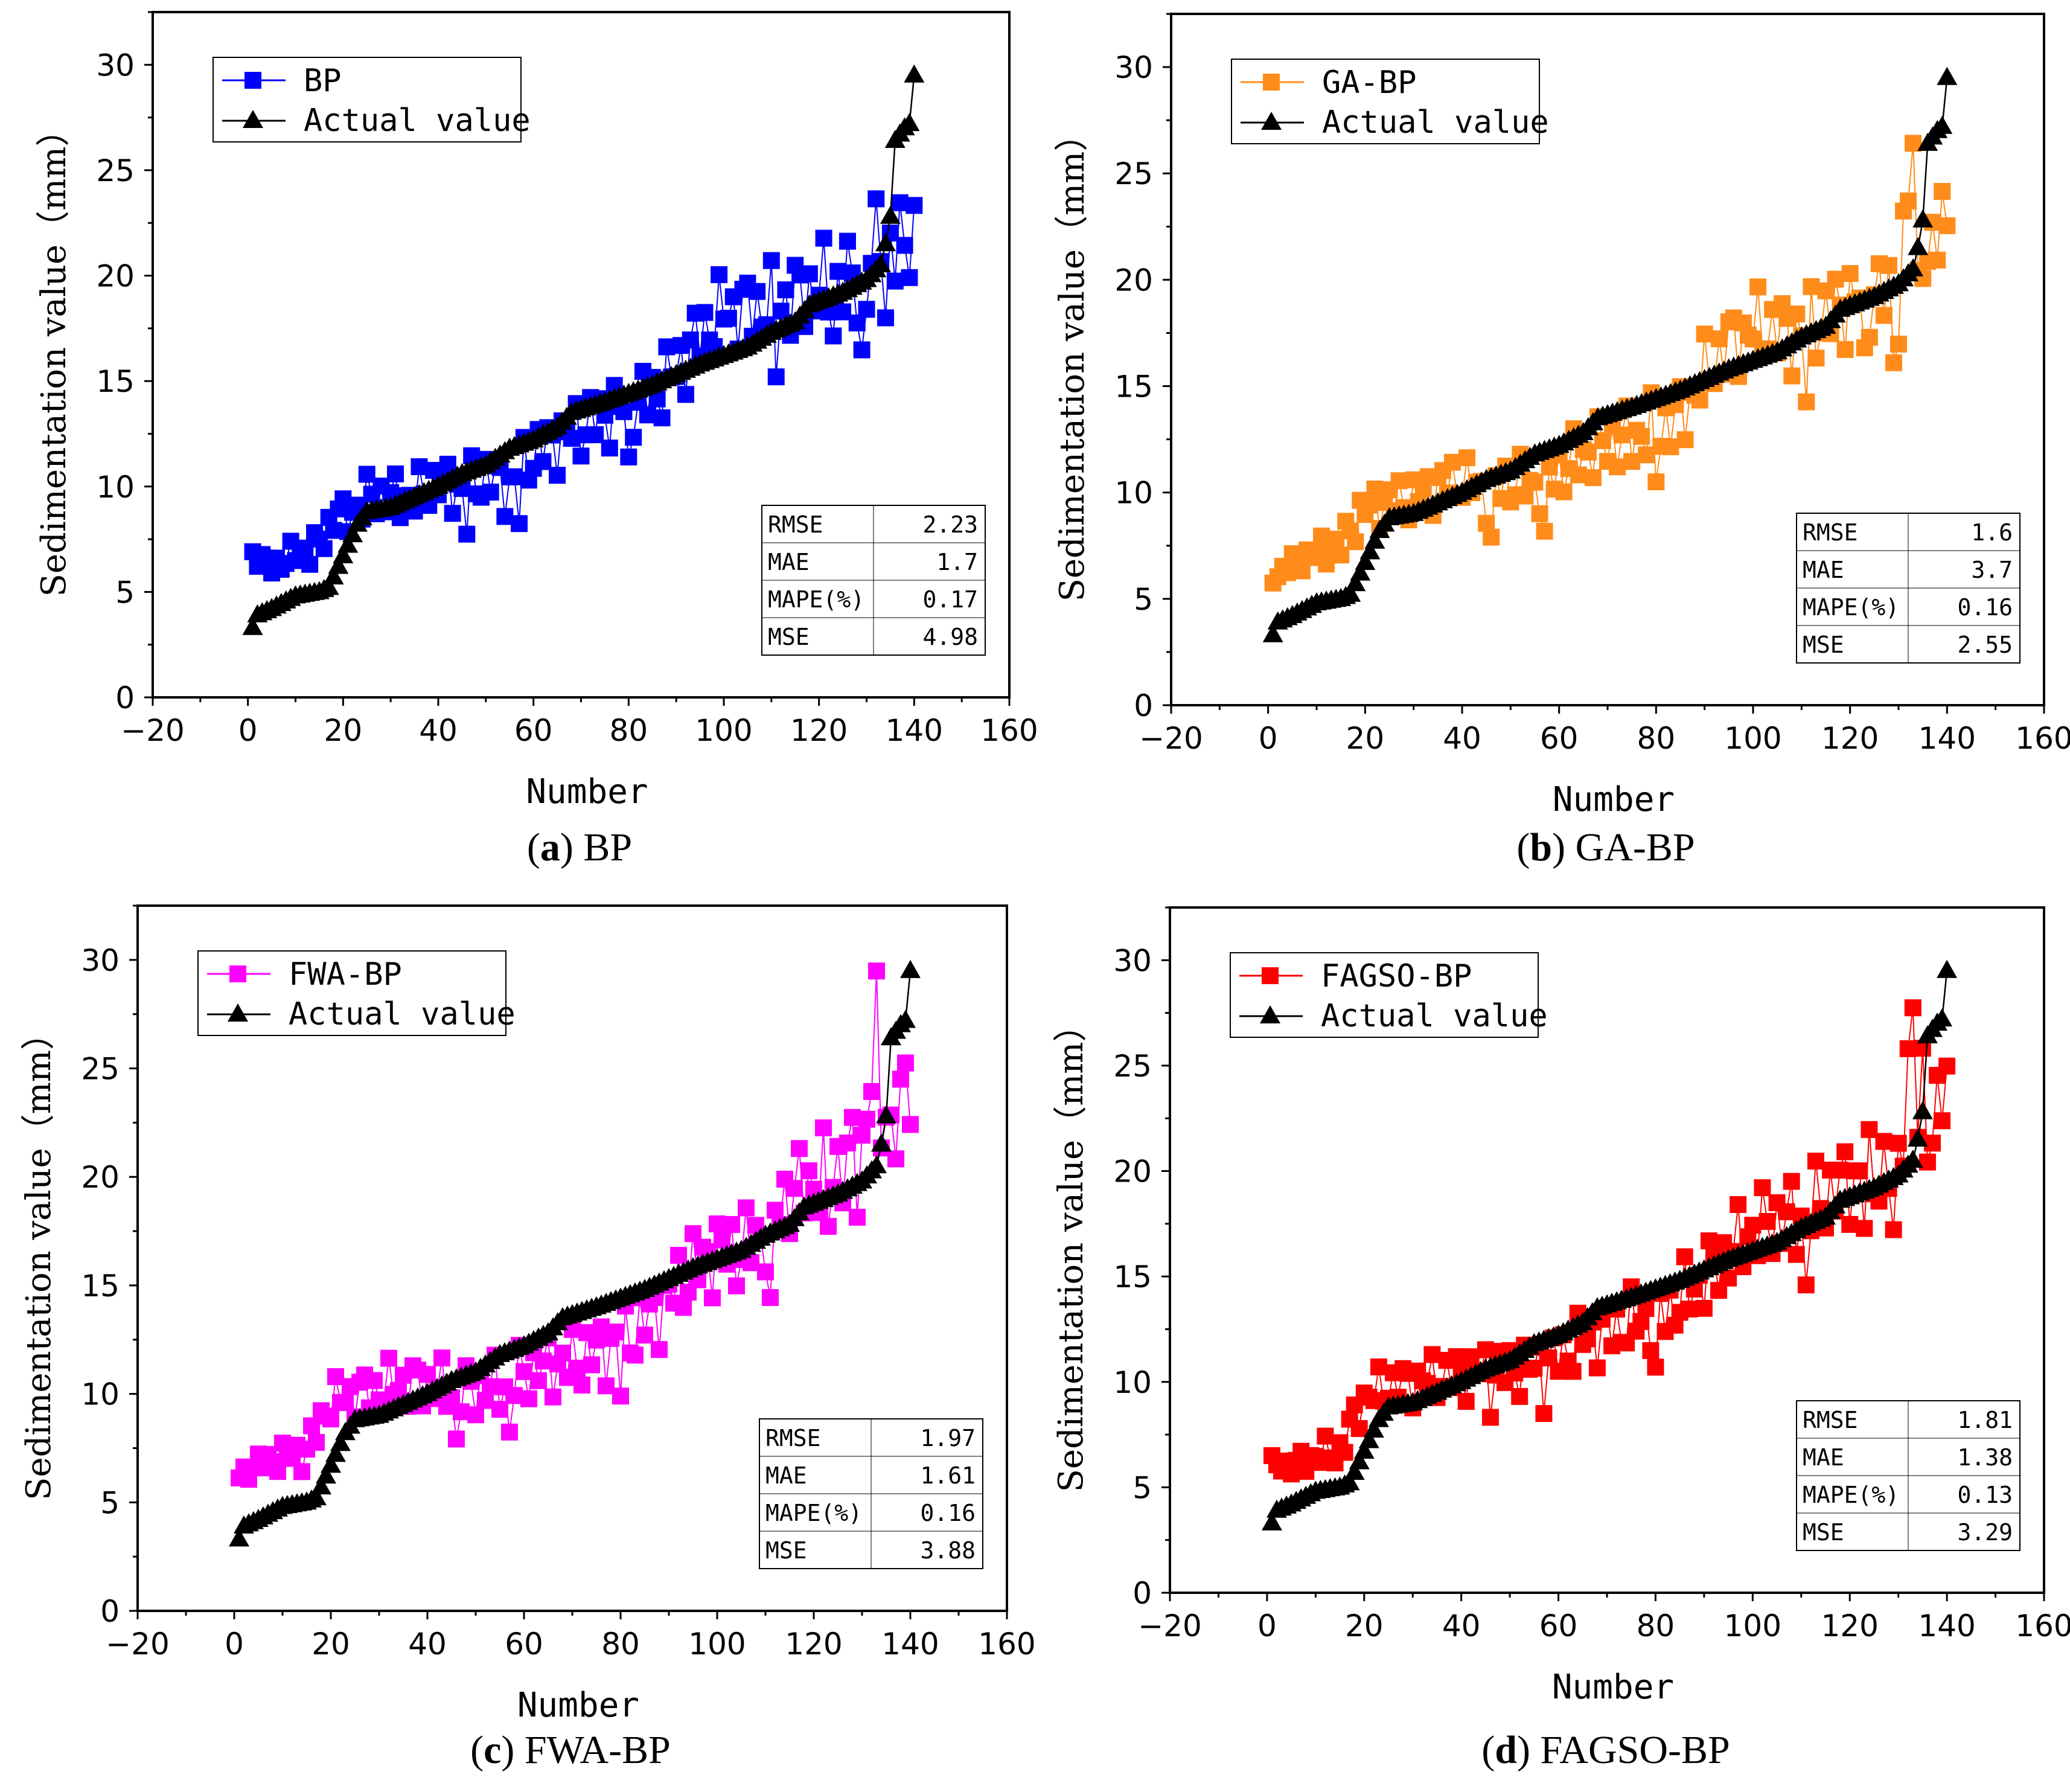 Image resolution: width=2070 pixels, height=1792 pixels. What do you see at coordinates (1143, 599) in the screenshot?
I see `y-tick-label: 5` at bounding box center [1143, 599].